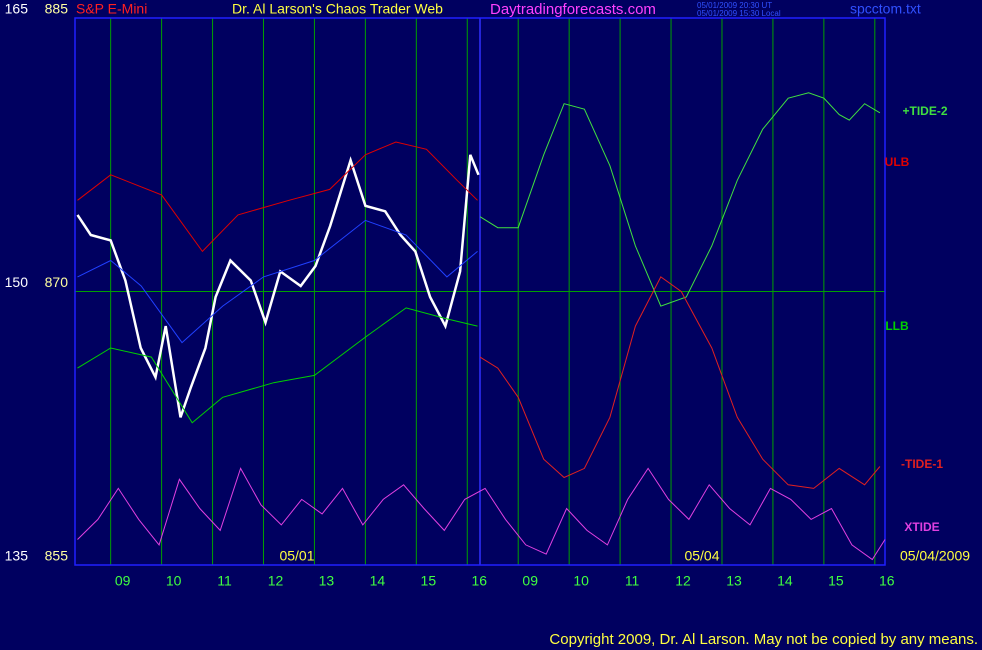  I want to click on series-label: +TIDE-2, so click(924, 111).